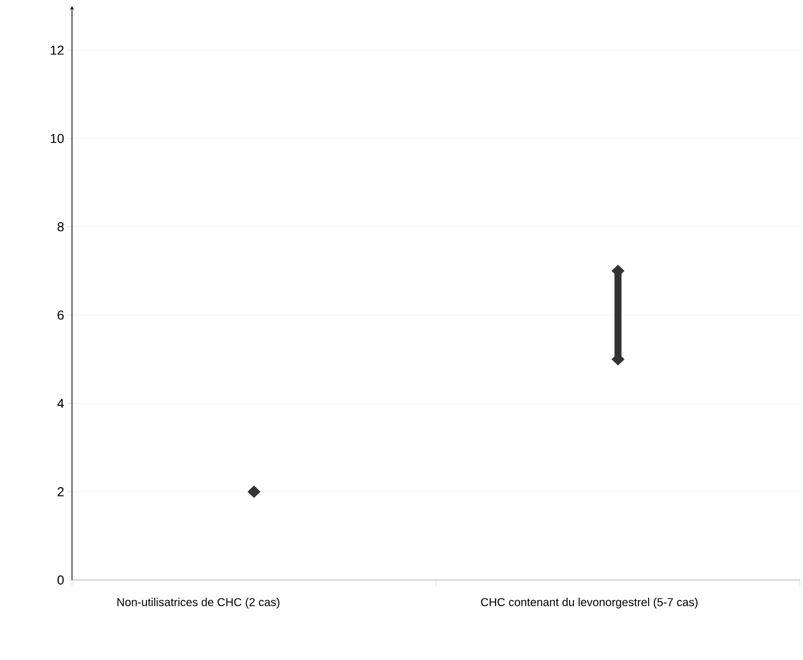 Image resolution: width=803 pixels, height=660 pixels. Describe the element at coordinates (57, 50) in the screenshot. I see `y-tick-label: 12` at that location.